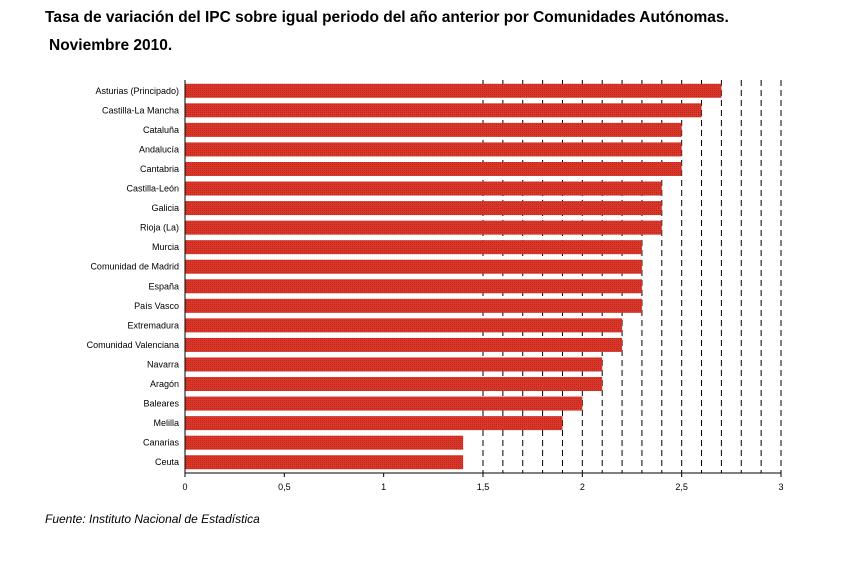 This screenshot has height=561, width=845. What do you see at coordinates (159, 169) in the screenshot?
I see `category-label-4: Cantabria` at bounding box center [159, 169].